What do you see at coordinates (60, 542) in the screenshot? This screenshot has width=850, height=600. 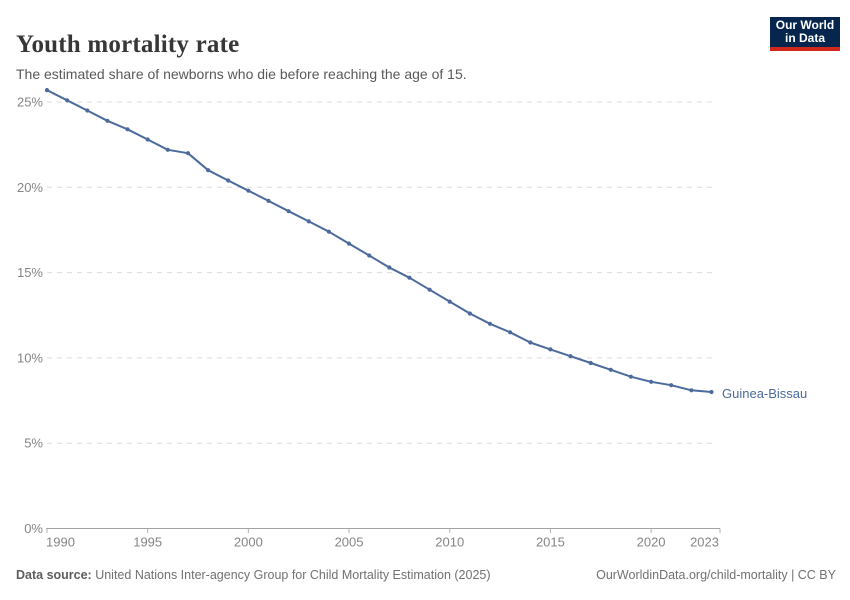 I see `x-axis-tick-label: 1990` at bounding box center [60, 542].